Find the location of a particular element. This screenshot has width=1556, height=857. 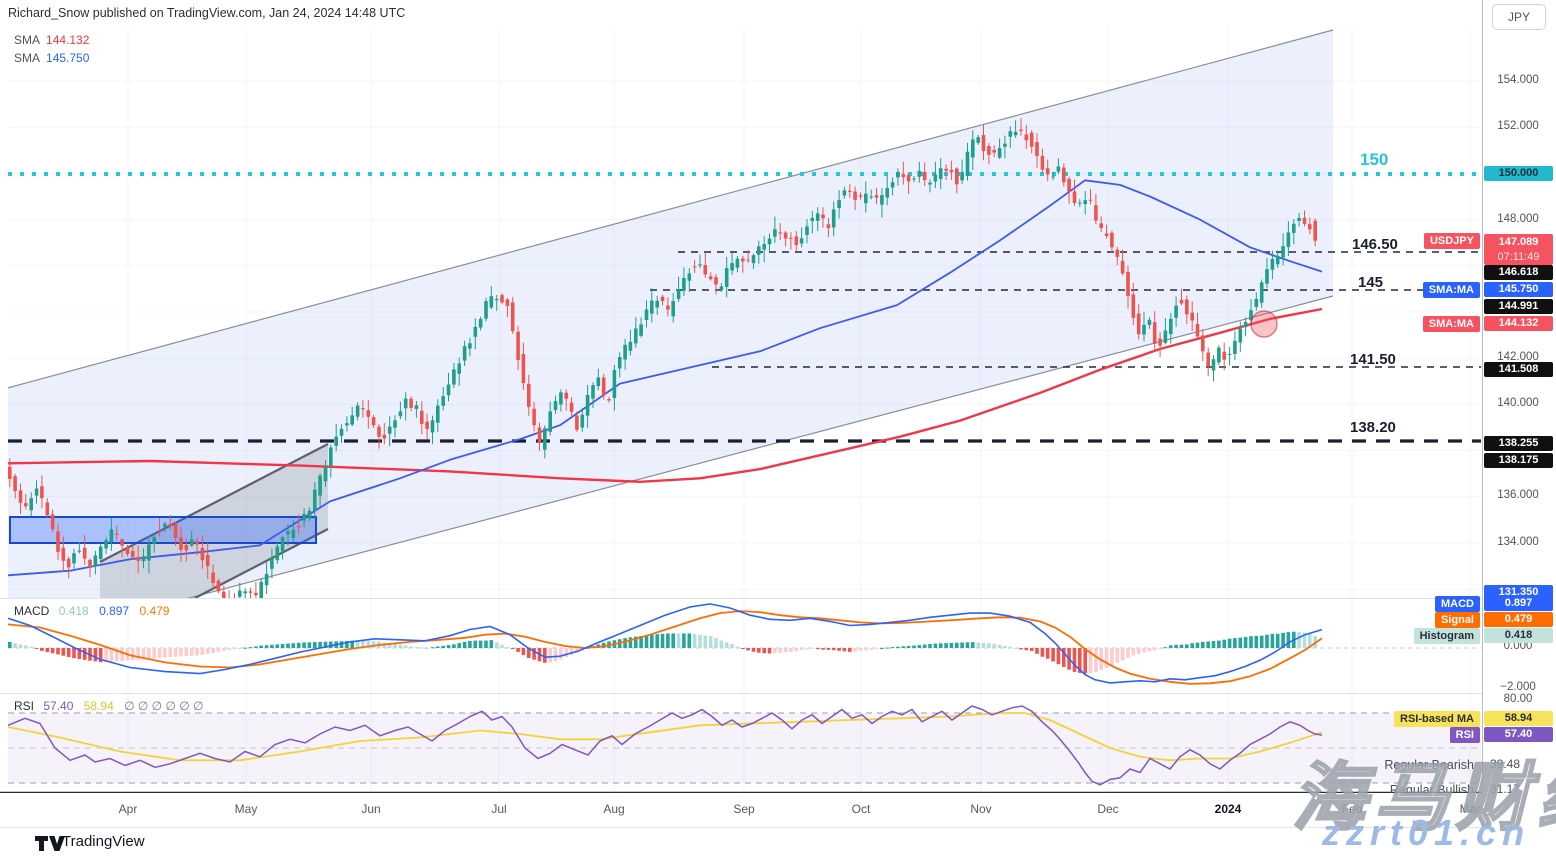

indicator-value-badge: 39.48 is located at coordinates (1505, 764).